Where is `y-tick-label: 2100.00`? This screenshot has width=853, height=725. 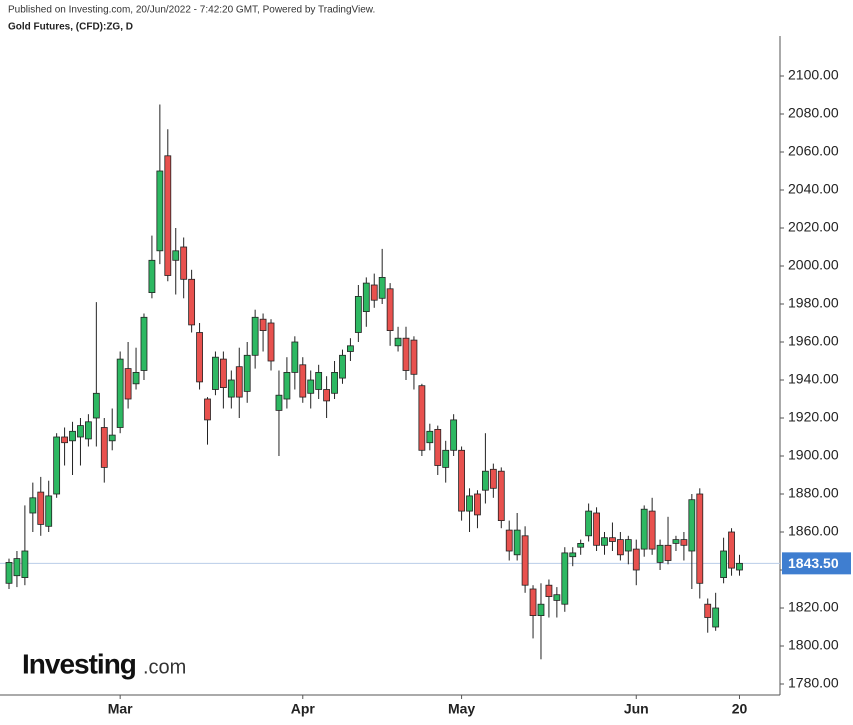 y-tick-label: 2100.00 is located at coordinates (813, 75).